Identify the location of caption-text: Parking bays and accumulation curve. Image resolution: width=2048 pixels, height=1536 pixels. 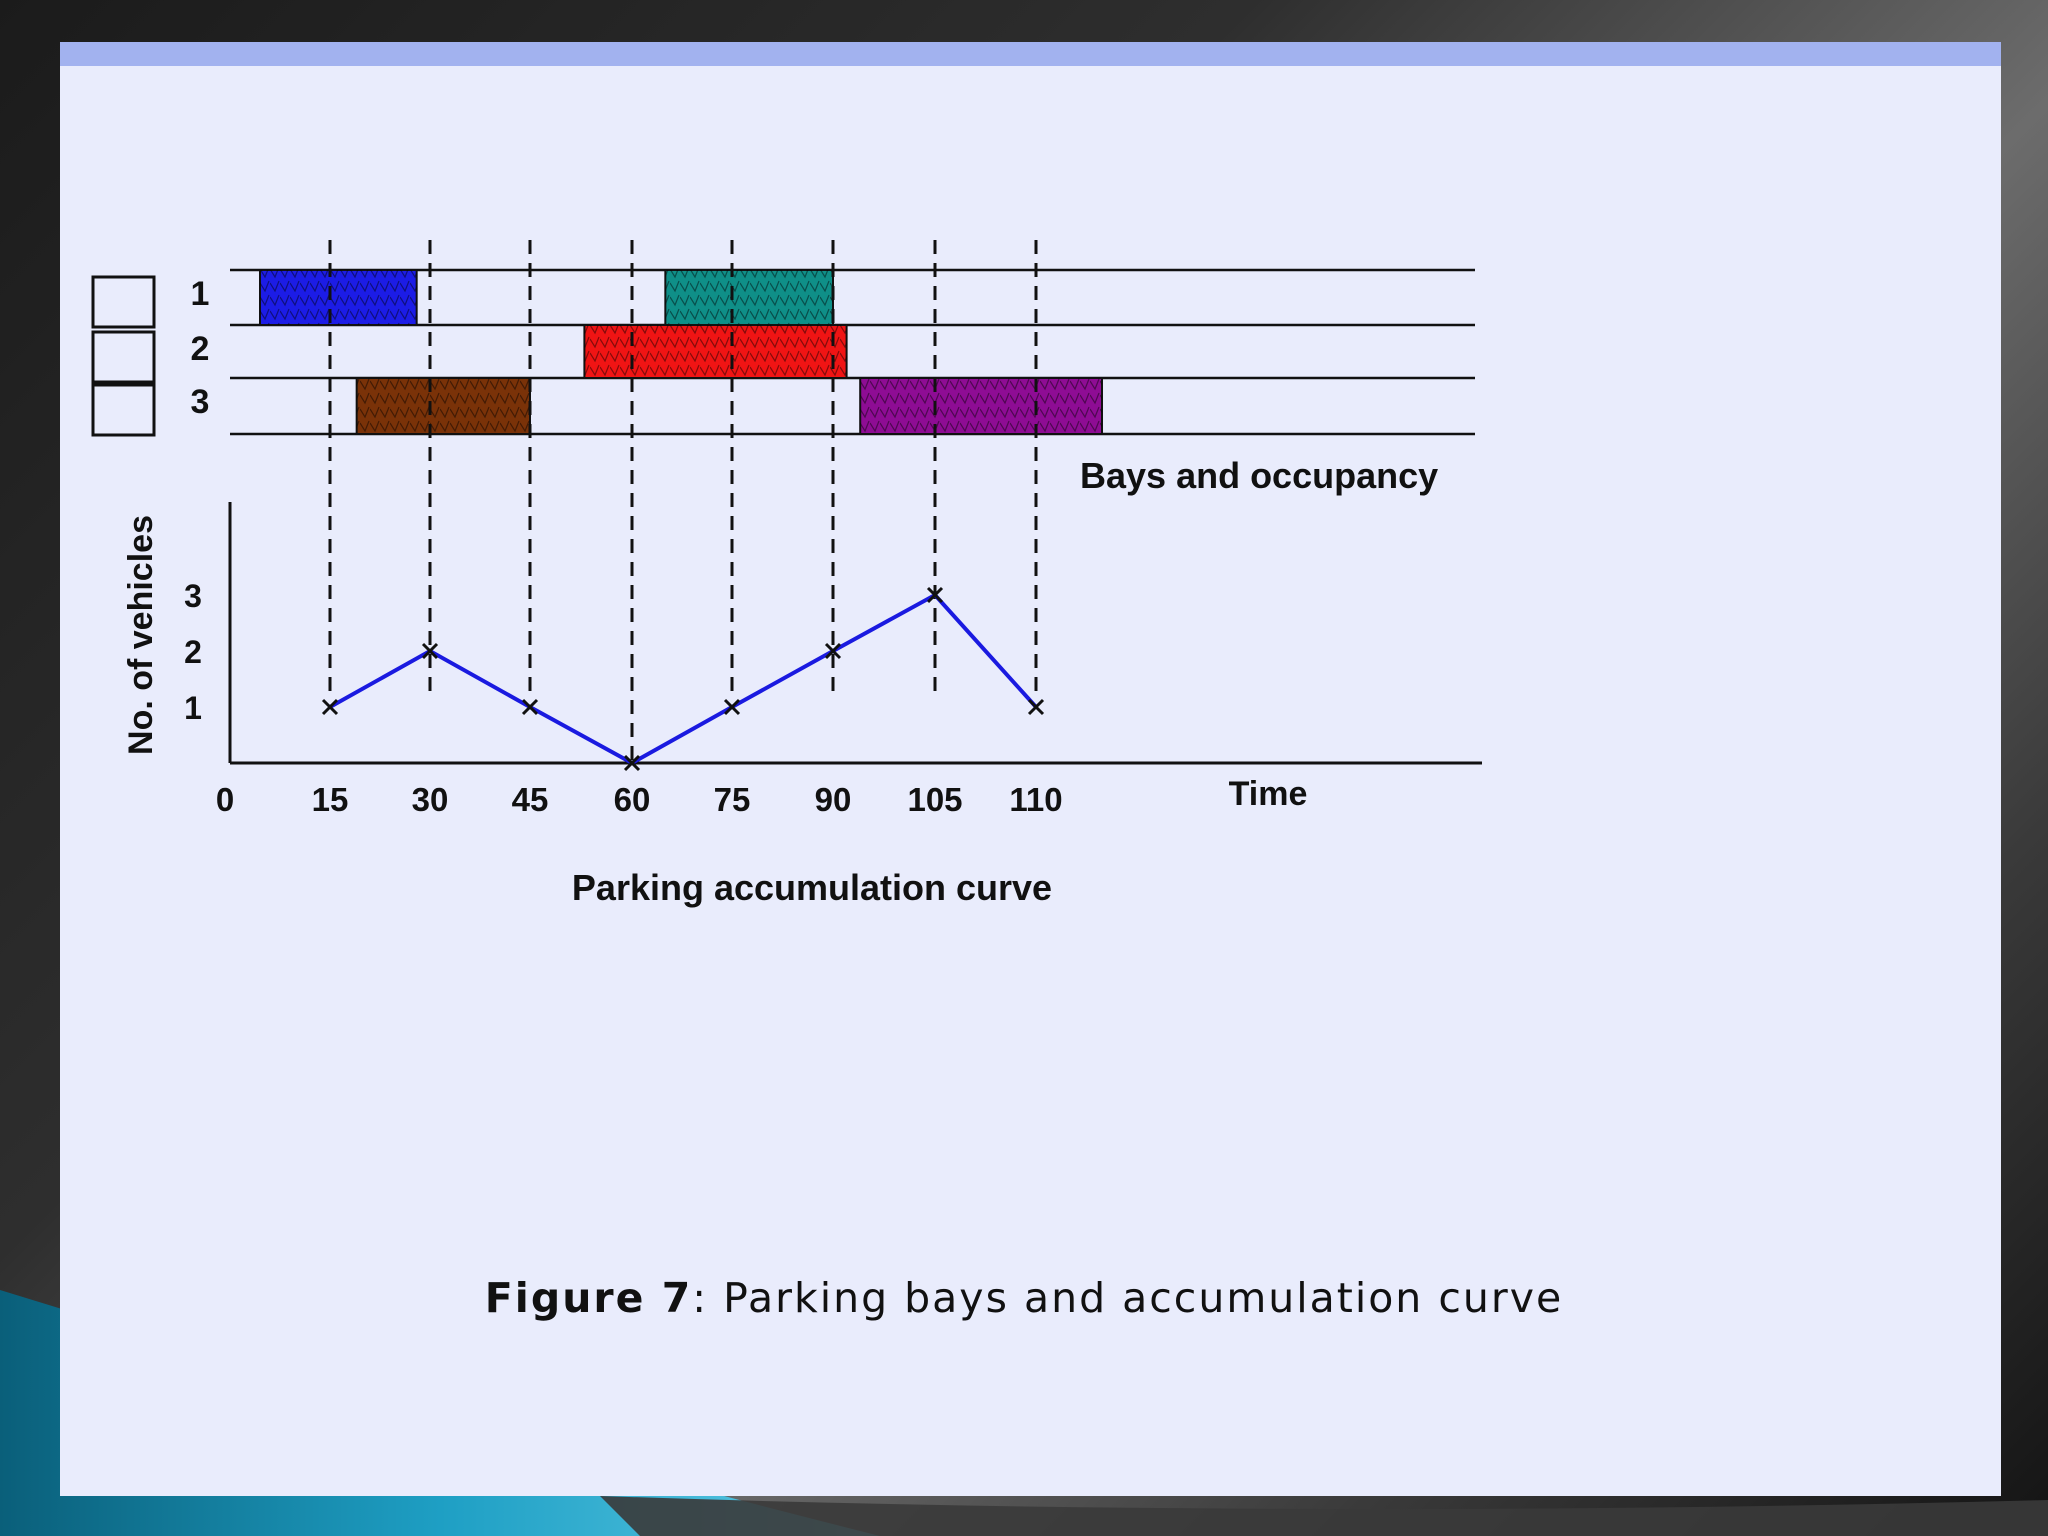
(1143, 1298).